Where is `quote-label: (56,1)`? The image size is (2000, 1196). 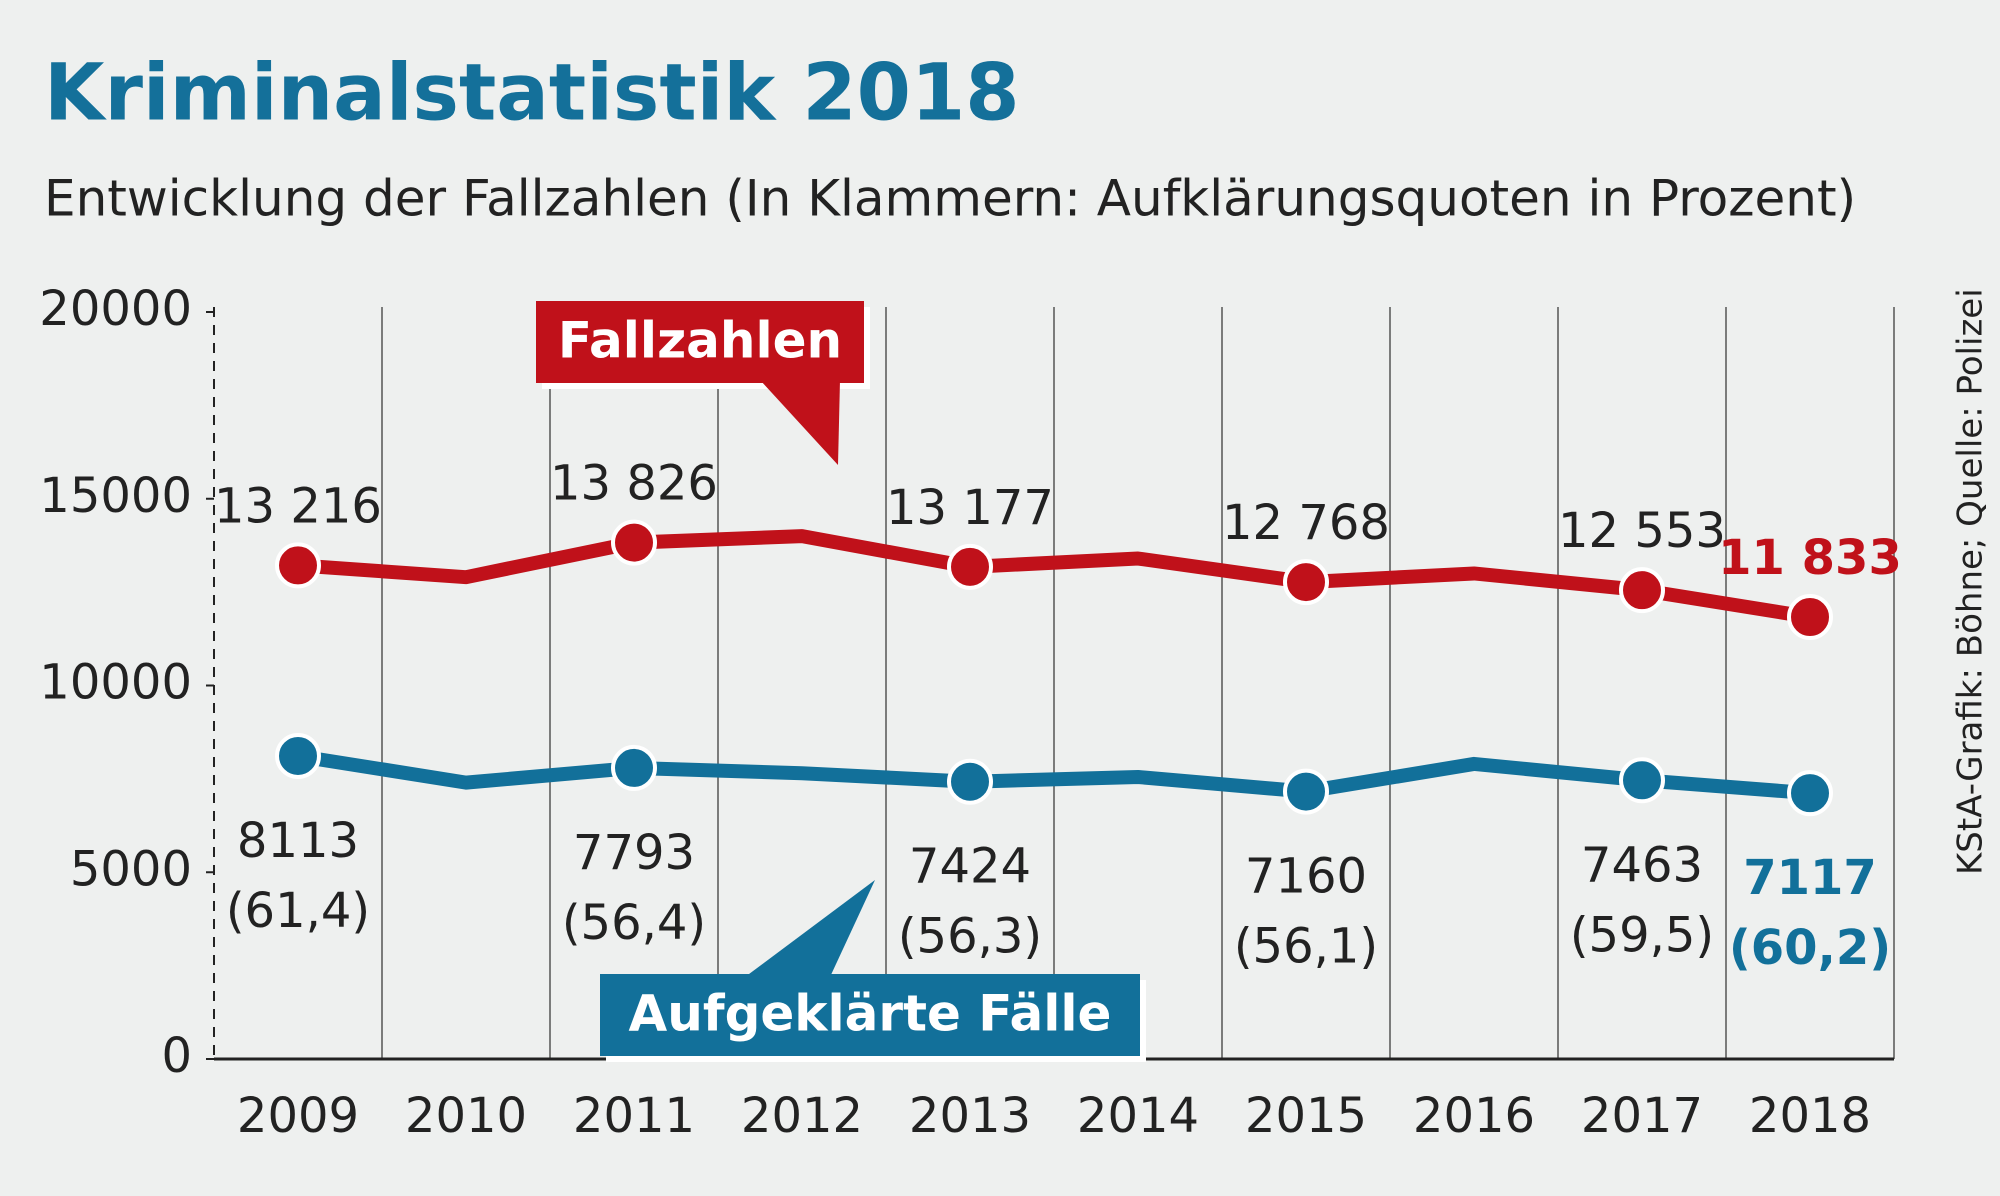 quote-label: (56,1) is located at coordinates (1306, 947).